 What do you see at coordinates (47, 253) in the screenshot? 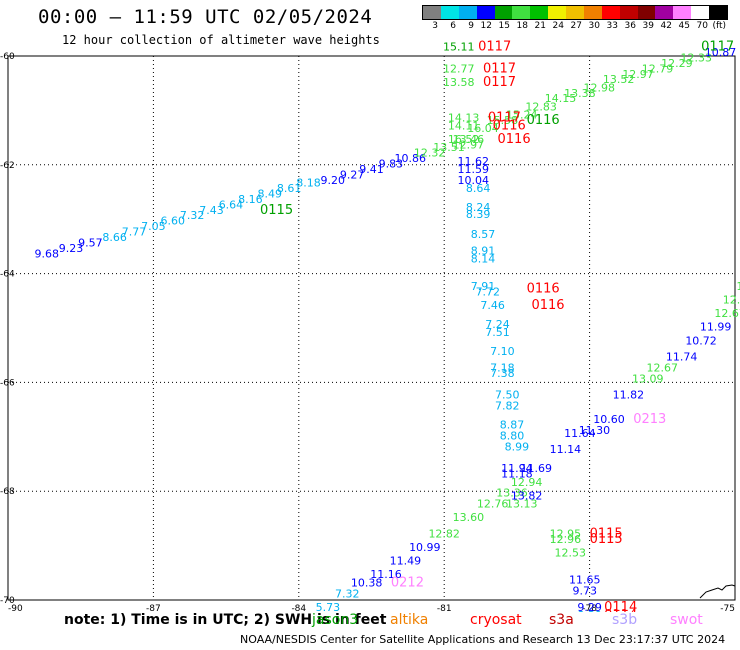
I see `swh-value: 9.68` at bounding box center [47, 253].